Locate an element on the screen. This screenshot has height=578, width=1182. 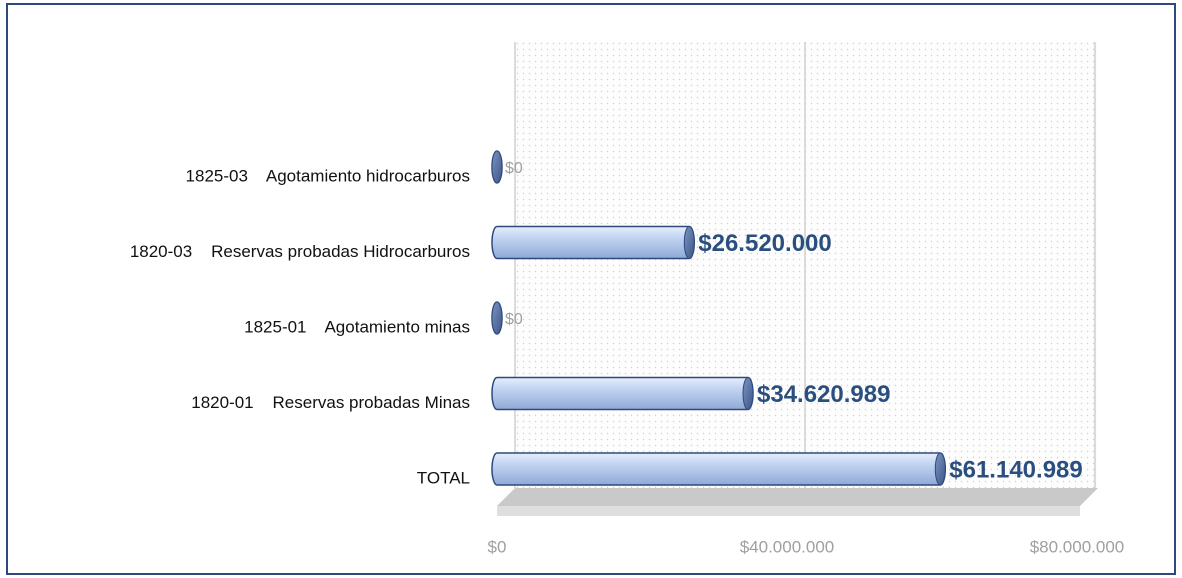
y-tick-label: 1825-03 Agotamiento hidrocarburos is located at coordinates (328, 175).